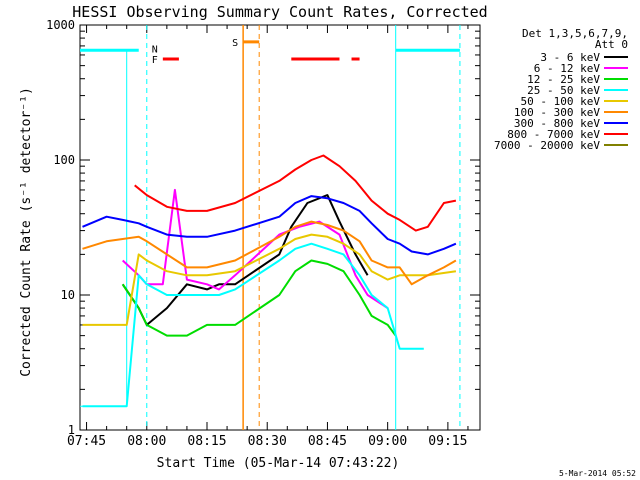  What do you see at coordinates (553, 134) in the screenshot?
I see `legend-entry-label: 800 - 7000 keV` at bounding box center [553, 134].